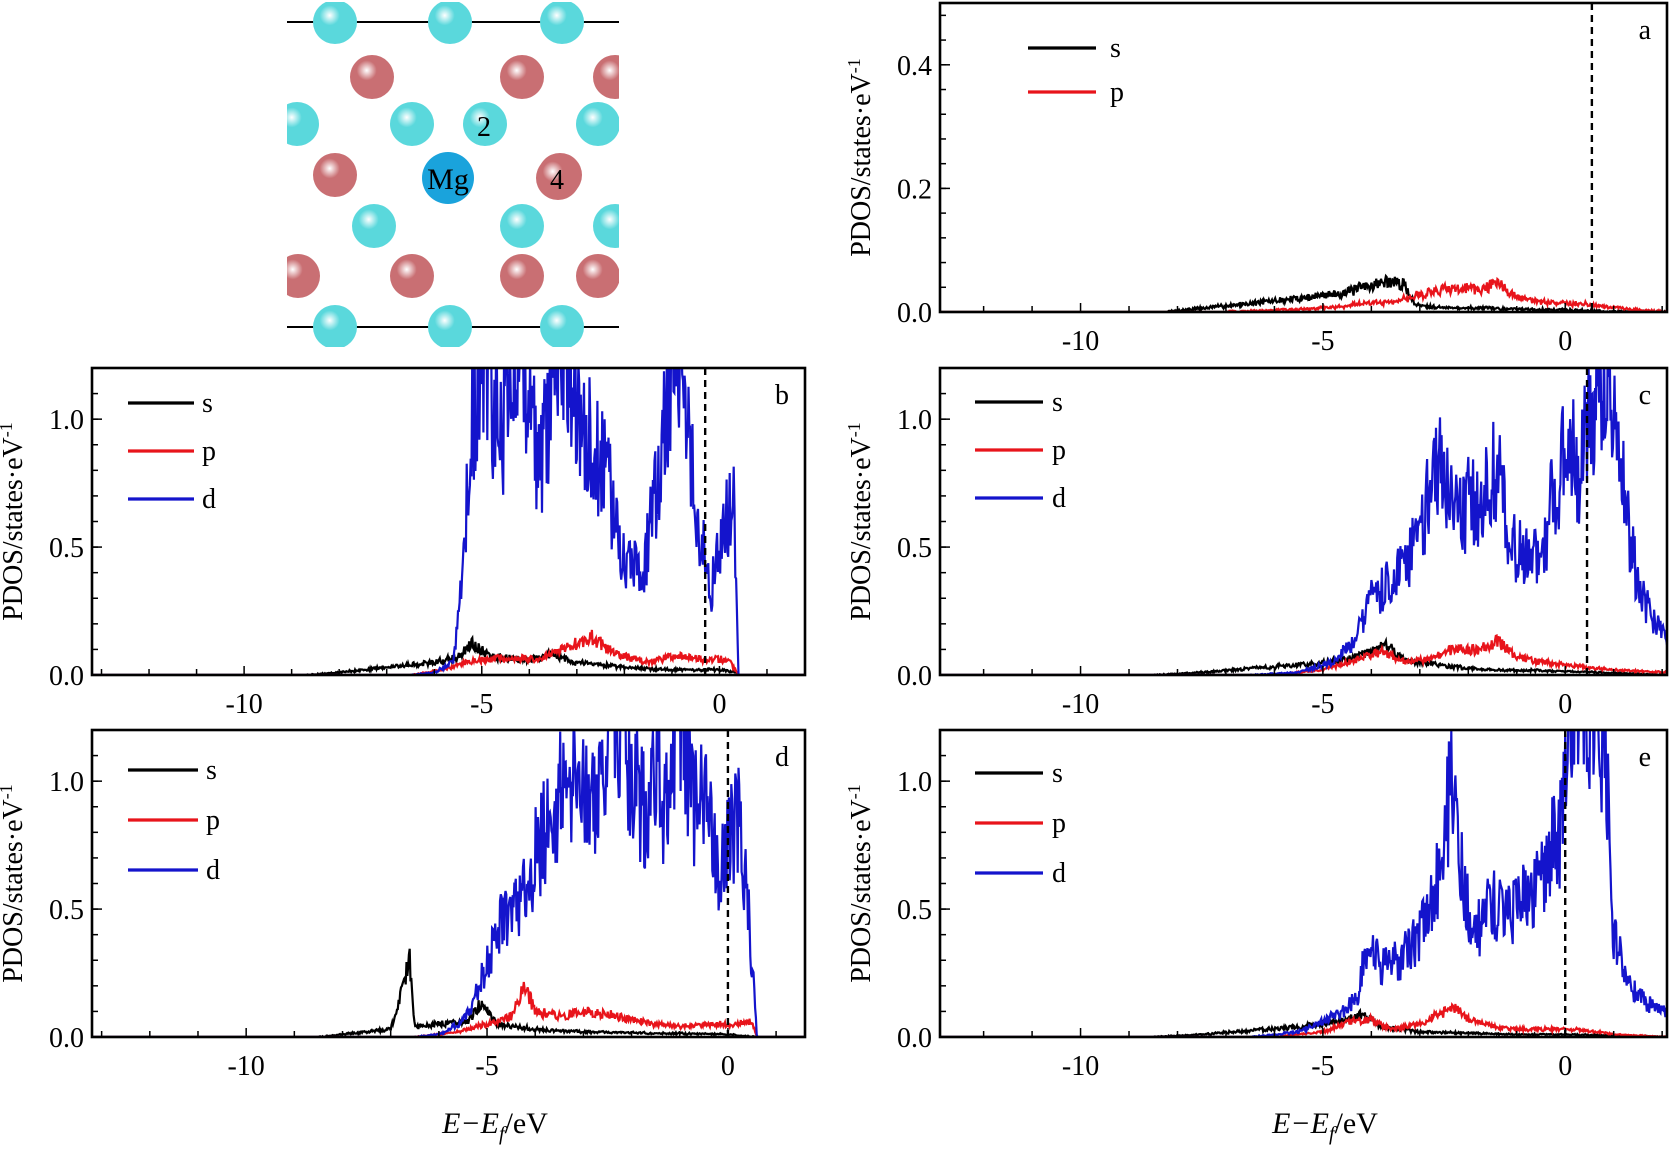 The height and width of the screenshot is (1152, 1675). Describe the element at coordinates (914, 189) in the screenshot. I see `y-tick-label: 0.2` at that location.